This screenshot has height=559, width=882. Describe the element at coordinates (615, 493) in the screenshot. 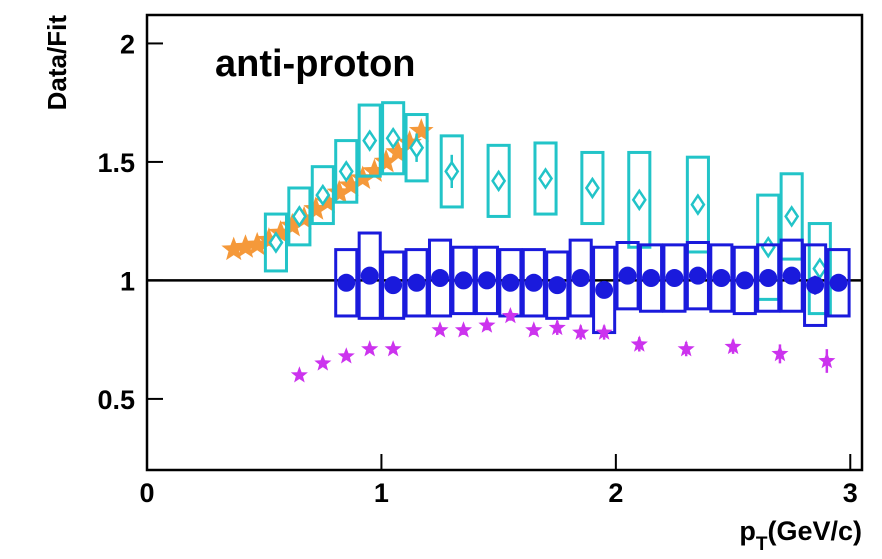

I see `x-tick-label: 2` at that location.